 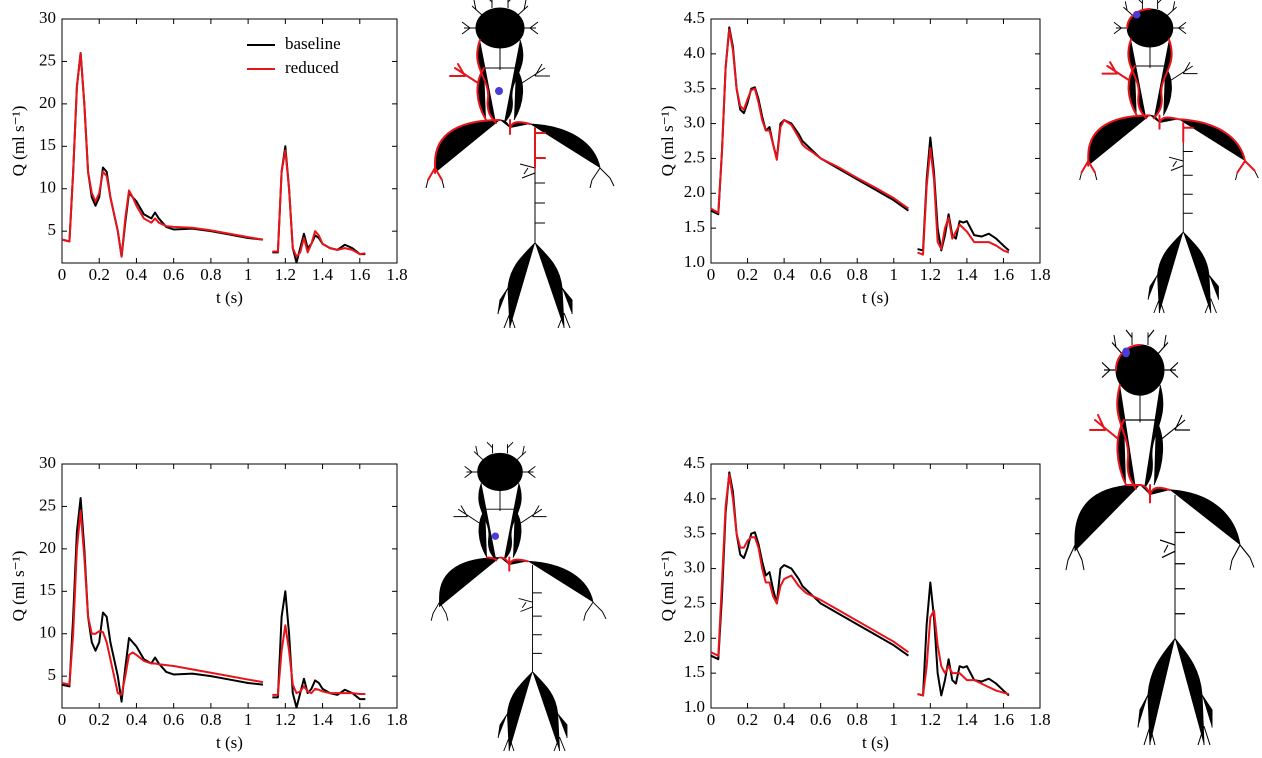 I want to click on legend-label: reduced, so click(x=312, y=67).